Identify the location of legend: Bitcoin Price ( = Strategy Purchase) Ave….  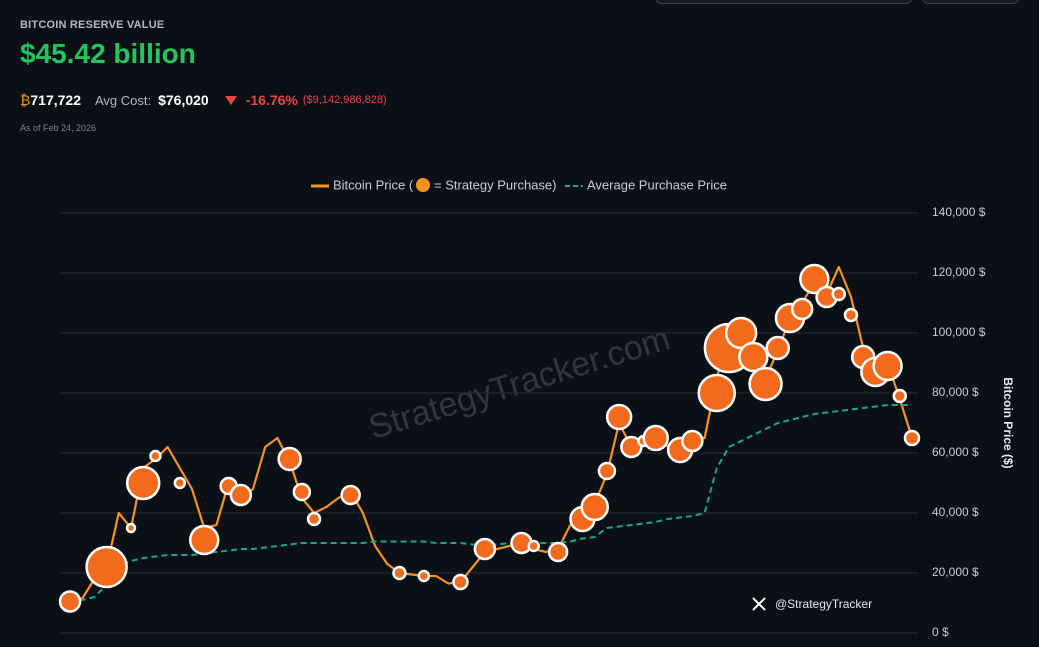
(519, 184).